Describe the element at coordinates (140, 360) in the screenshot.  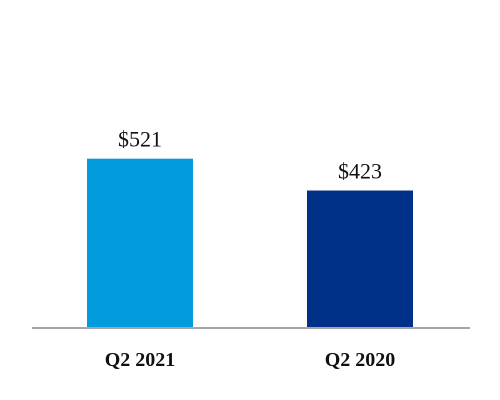
I see `category-label-q2-2021: Q2 2021` at that location.